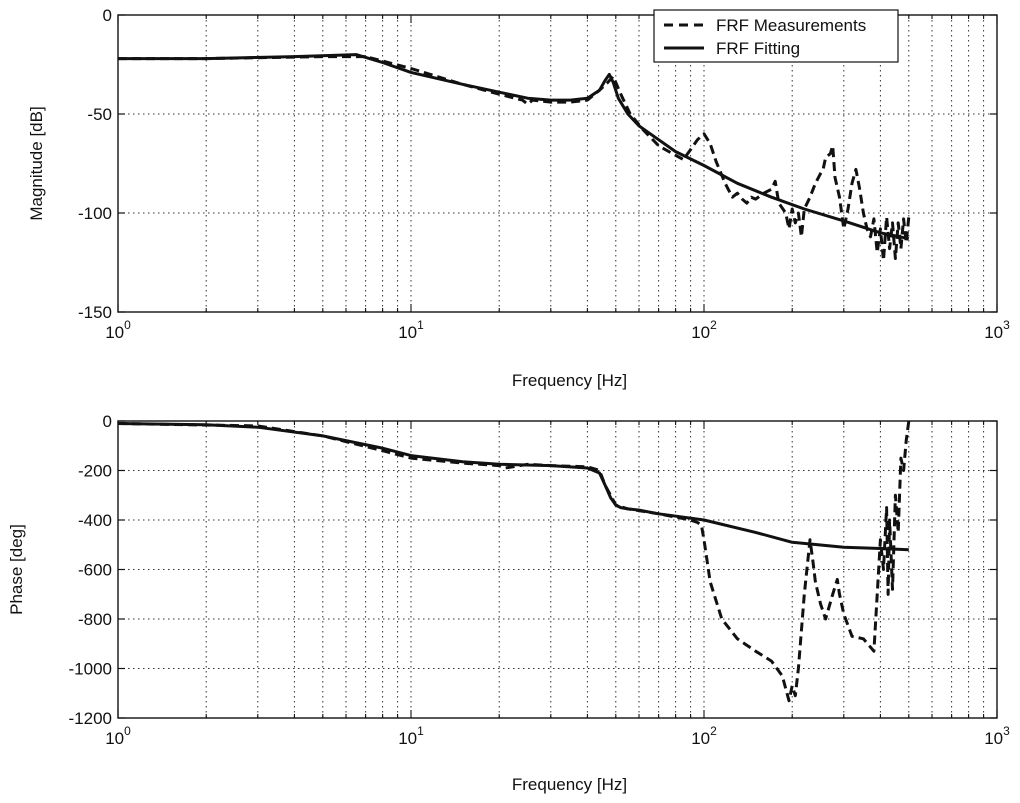 The width and height of the screenshot is (1020, 803). I want to click on y-axis-label: Phase [deg], so click(16, 569).